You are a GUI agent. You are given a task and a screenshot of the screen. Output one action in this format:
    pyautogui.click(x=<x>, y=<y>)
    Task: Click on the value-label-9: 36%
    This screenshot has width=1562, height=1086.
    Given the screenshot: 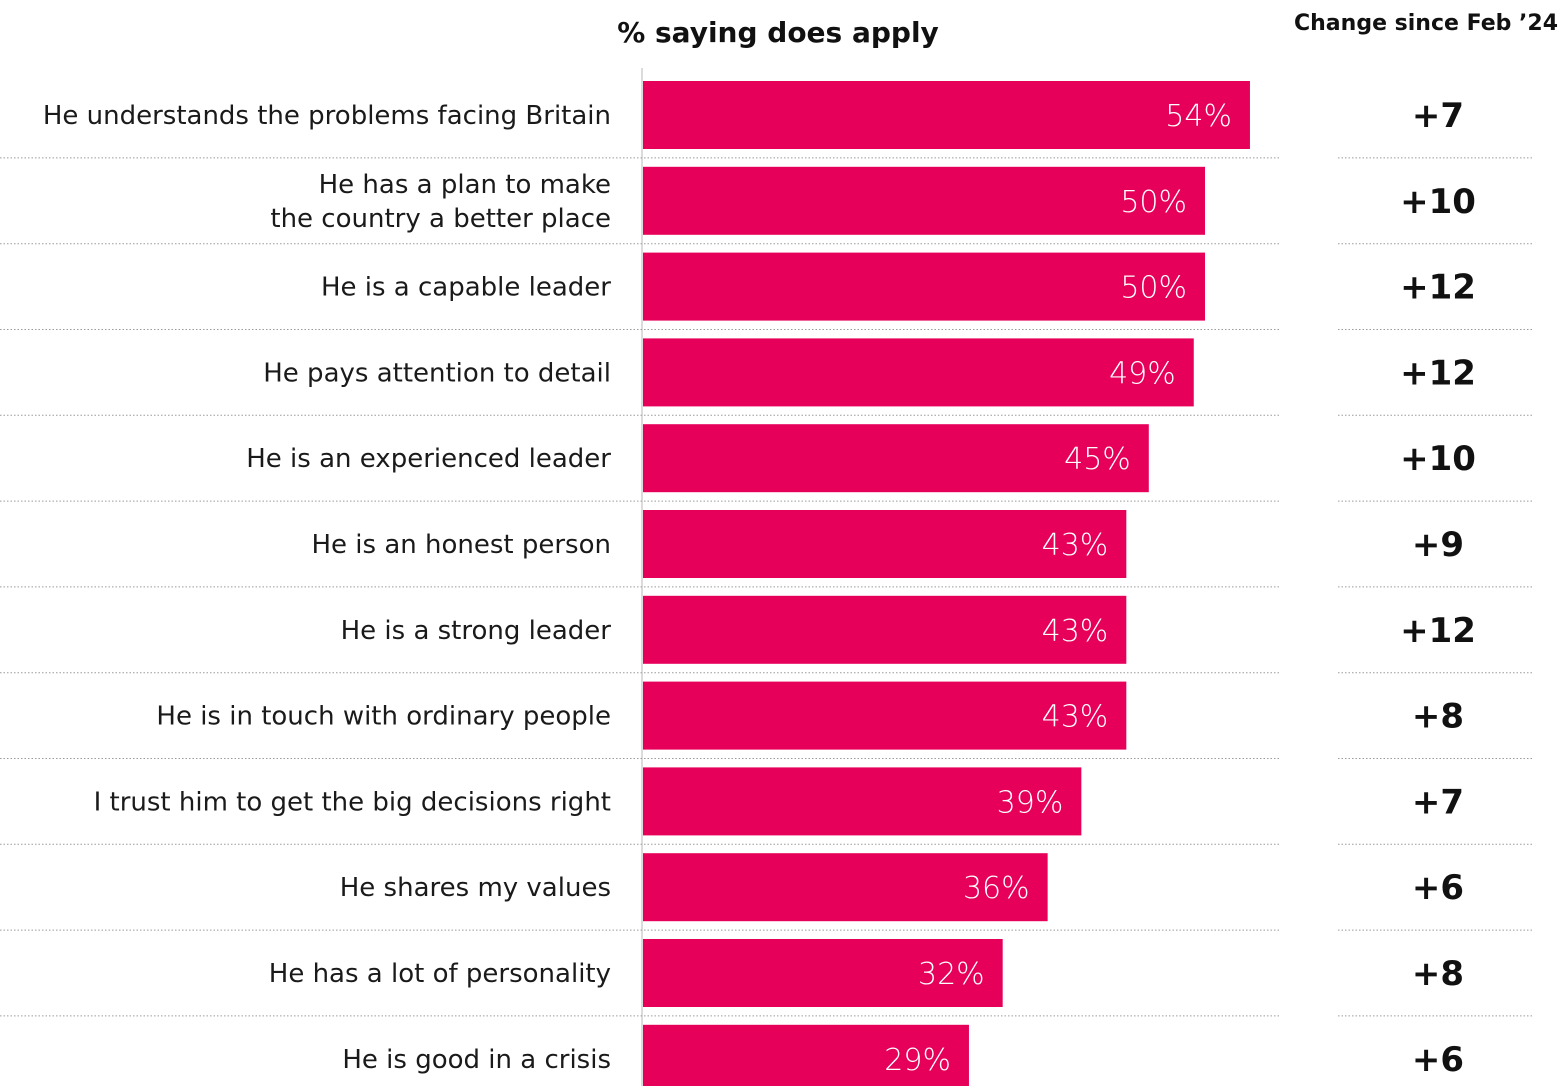 What is the action you would take?
    pyautogui.click(x=996, y=888)
    